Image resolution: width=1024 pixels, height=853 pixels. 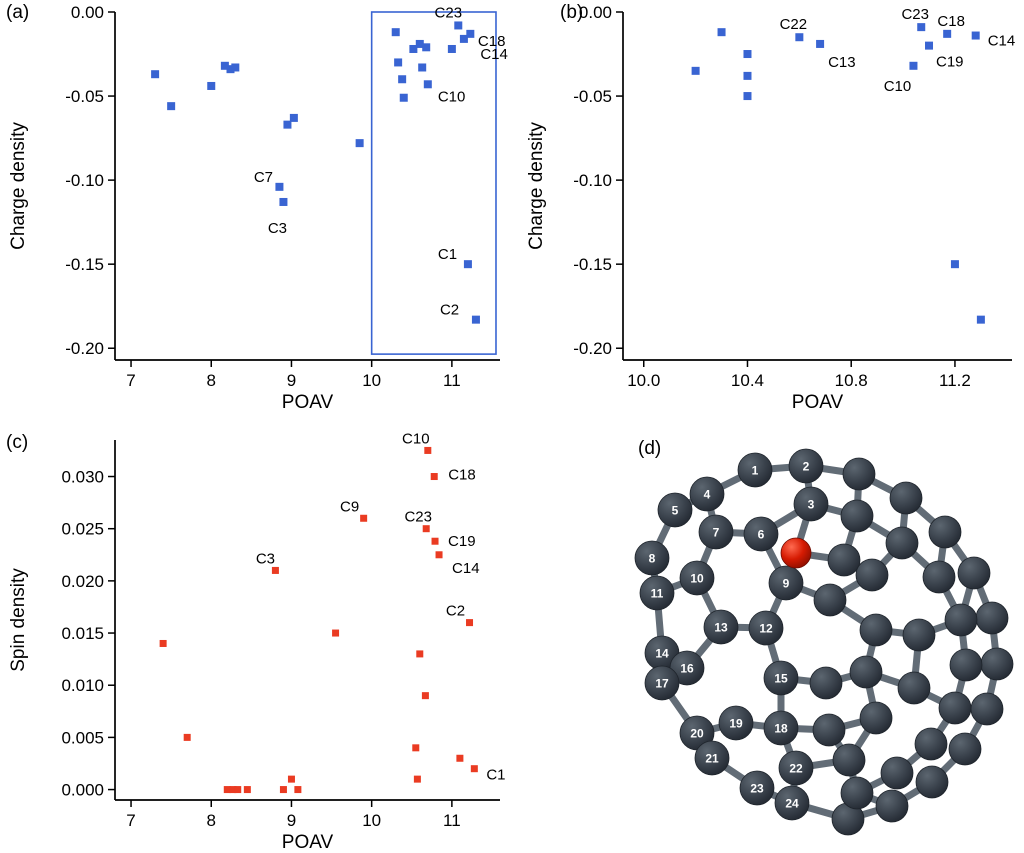 What do you see at coordinates (650, 448) in the screenshot?
I see `panel-d-letter: (d)` at bounding box center [650, 448].